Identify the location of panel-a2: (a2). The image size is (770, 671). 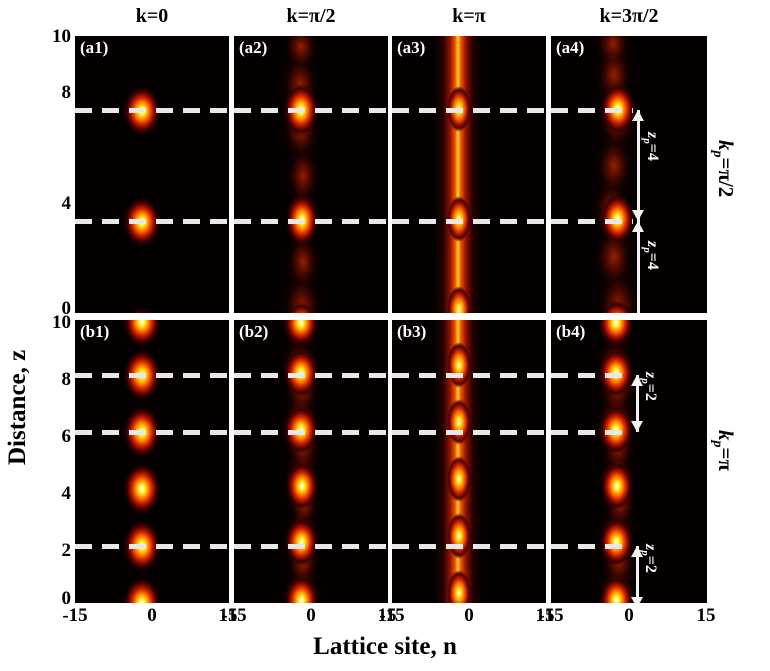
(311, 174).